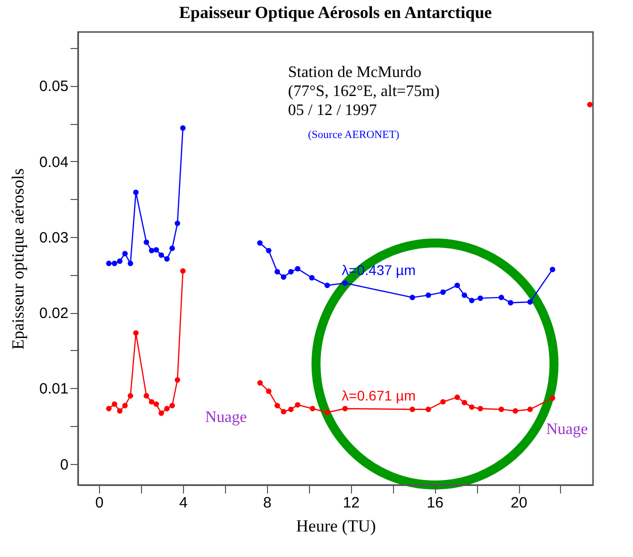 Image resolution: width=633 pixels, height=557 pixels. What do you see at coordinates (183, 503) in the screenshot?
I see `x-tick-label: 4` at bounding box center [183, 503].